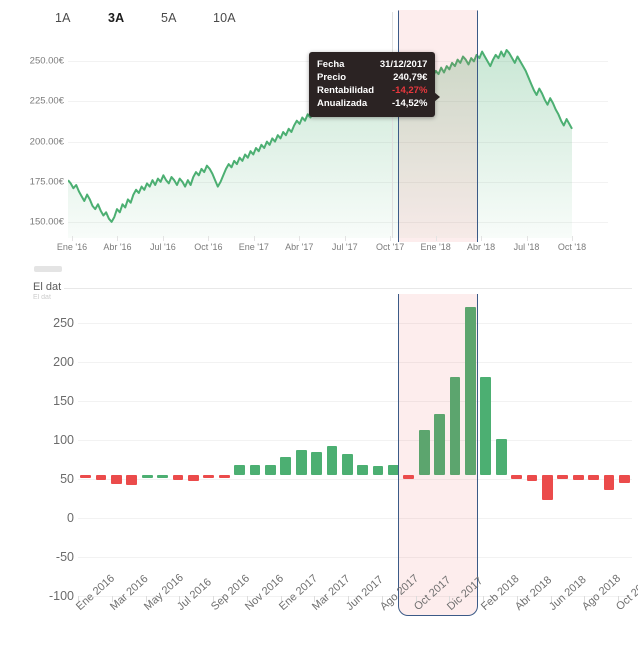 This screenshot has width=638, height=672. What do you see at coordinates (345, 288) in the screenshot?
I see `mid-divider` at bounding box center [345, 288].